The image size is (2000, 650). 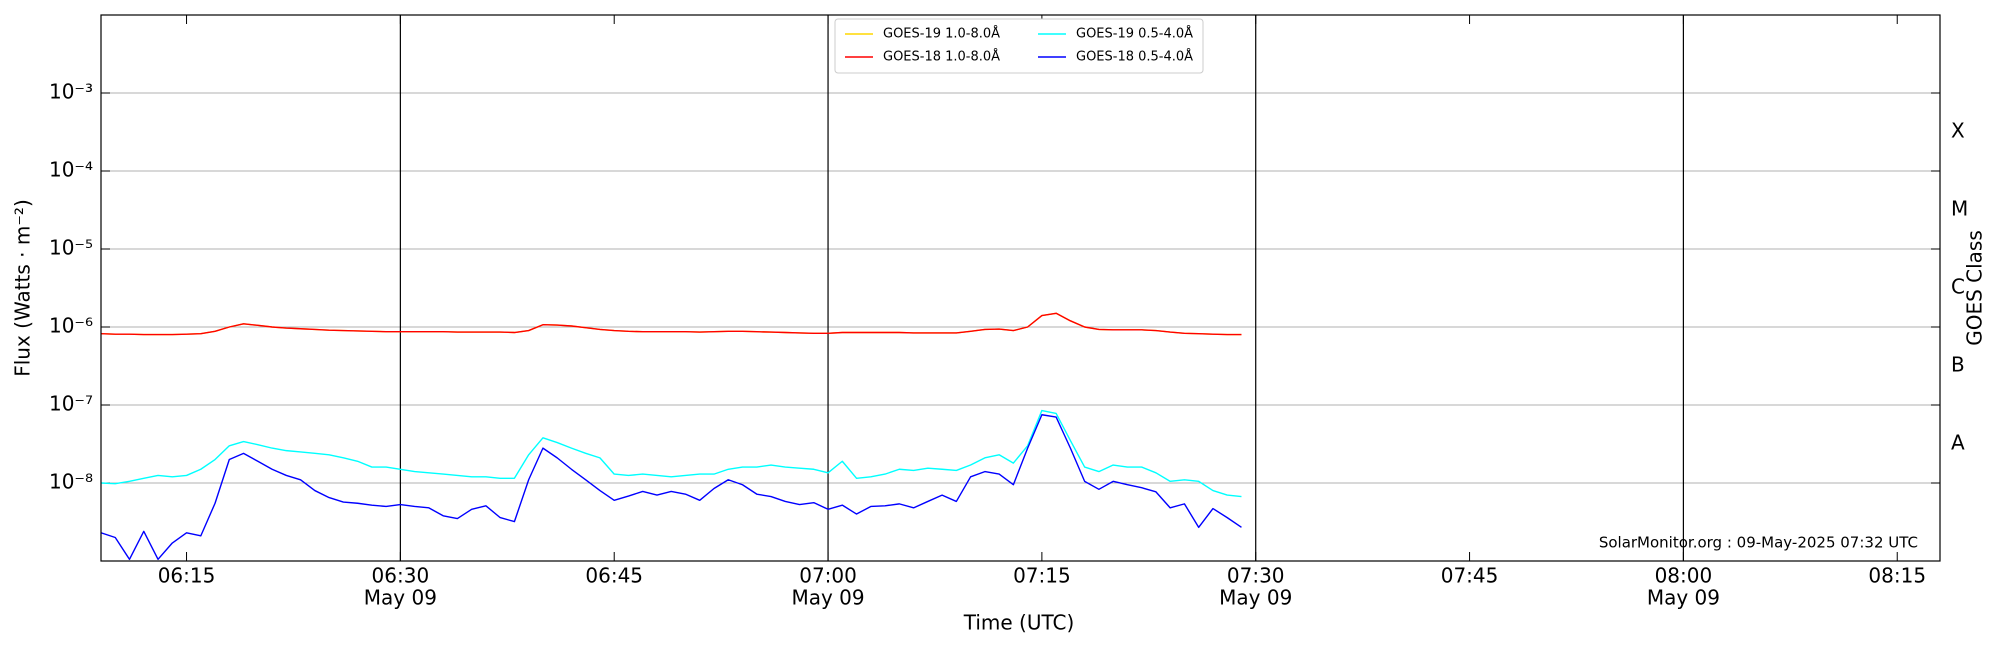 I want to click on goes-class-label: A, so click(x=1958, y=443).